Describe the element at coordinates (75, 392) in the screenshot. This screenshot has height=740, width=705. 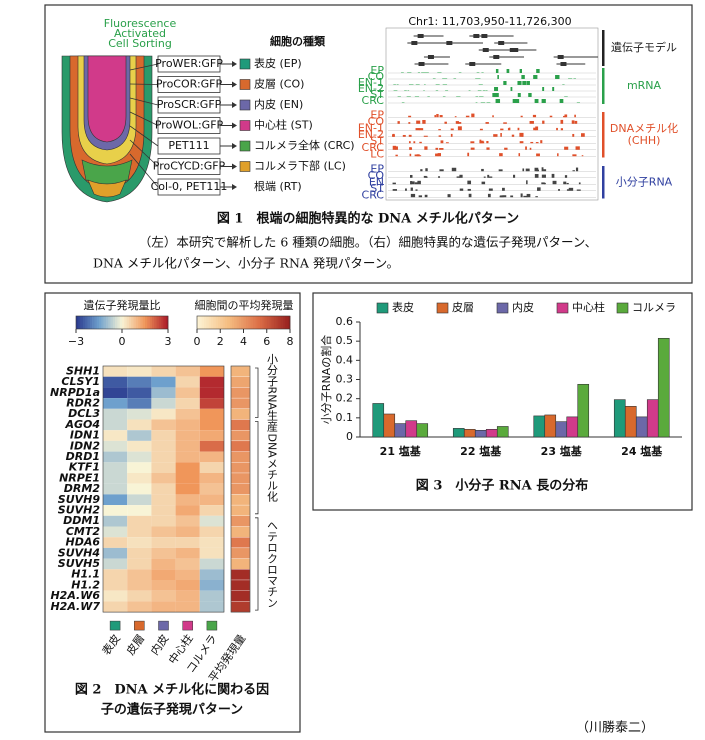
I see `gene-label: NRPD1a` at that location.